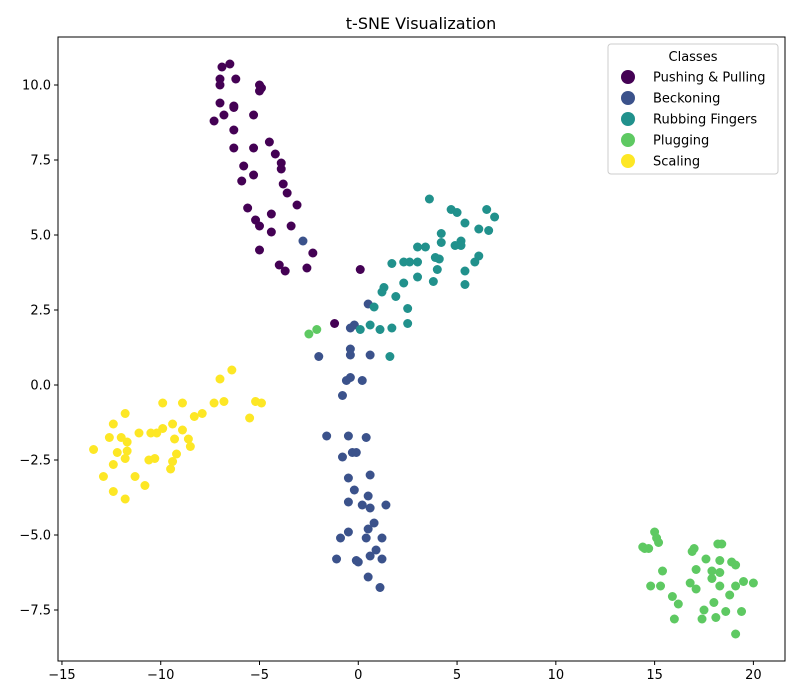  Describe the element at coordinates (556, 675) in the screenshot. I see `x-tick-label-5: 10` at that location.